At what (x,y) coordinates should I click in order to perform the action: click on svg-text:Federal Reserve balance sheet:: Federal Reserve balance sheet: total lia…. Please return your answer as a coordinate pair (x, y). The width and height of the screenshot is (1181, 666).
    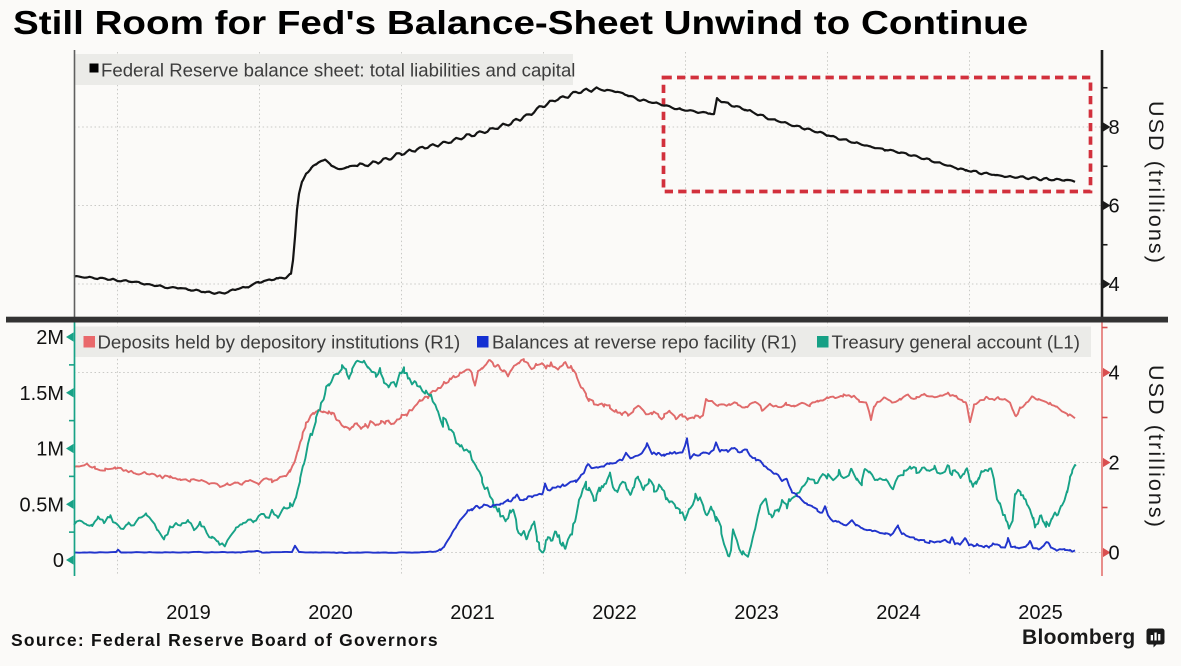
    Looking at the image, I should click on (338, 70).